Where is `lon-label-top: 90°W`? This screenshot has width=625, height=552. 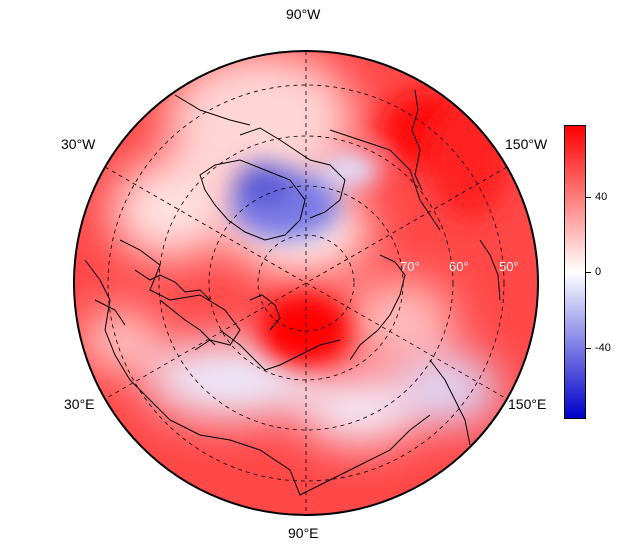
lon-label-top: 90°W is located at coordinates (303, 14).